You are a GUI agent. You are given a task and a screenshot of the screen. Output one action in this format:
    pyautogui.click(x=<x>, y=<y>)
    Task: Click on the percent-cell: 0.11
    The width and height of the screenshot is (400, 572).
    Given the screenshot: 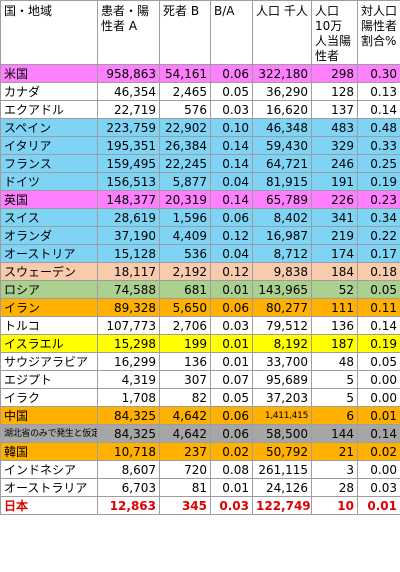 What is the action you would take?
    pyautogui.click(x=378, y=307)
    